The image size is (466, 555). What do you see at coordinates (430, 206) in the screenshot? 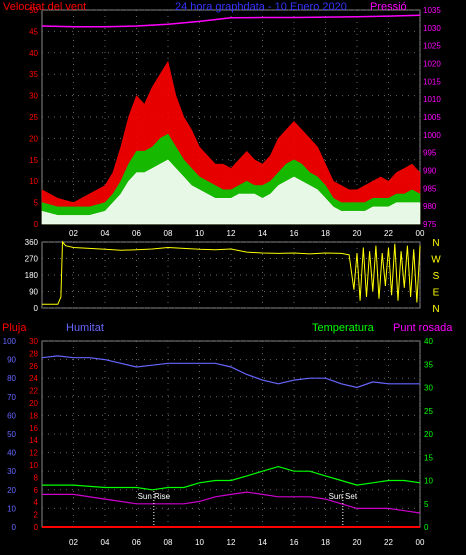
I see `pressure-tick-label: 980` at bounding box center [430, 206].